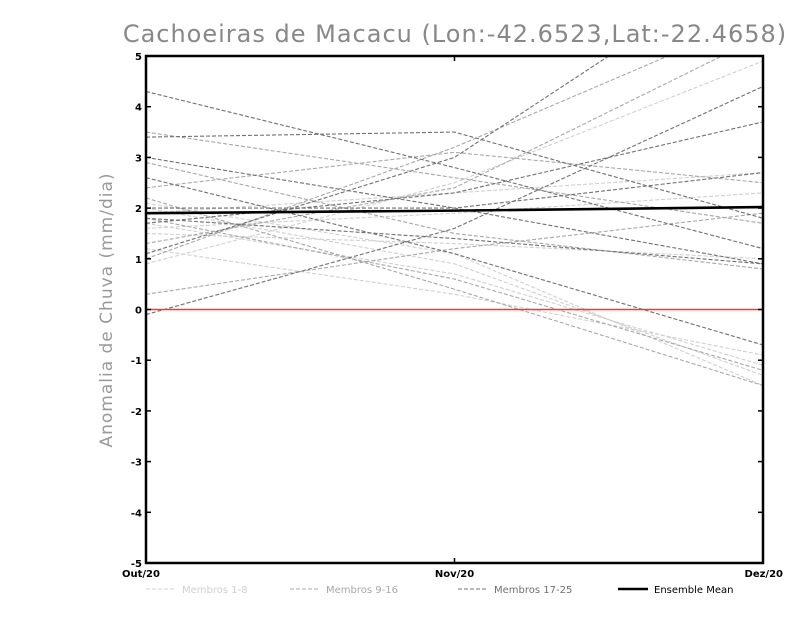  Describe the element at coordinates (138, 311) in the screenshot. I see `y-tick-label: 0` at that location.